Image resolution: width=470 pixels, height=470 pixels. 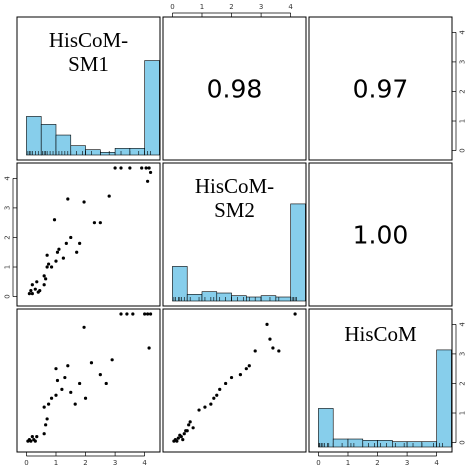 What do you see at coordinates (88, 88) in the screenshot?
I see `panel-frame-r0c0` at bounding box center [88, 88].